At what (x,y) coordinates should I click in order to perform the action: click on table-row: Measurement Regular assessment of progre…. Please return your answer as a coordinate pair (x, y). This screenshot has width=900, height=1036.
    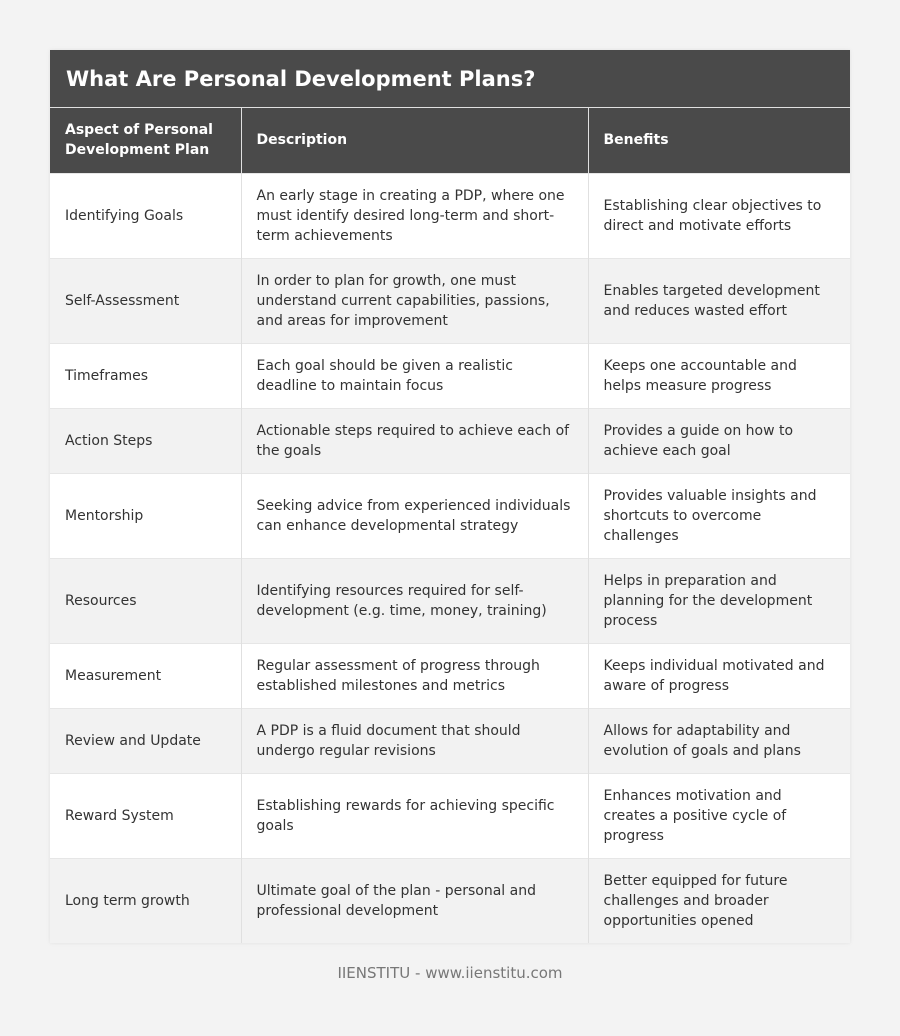
    Looking at the image, I should click on (450, 675).